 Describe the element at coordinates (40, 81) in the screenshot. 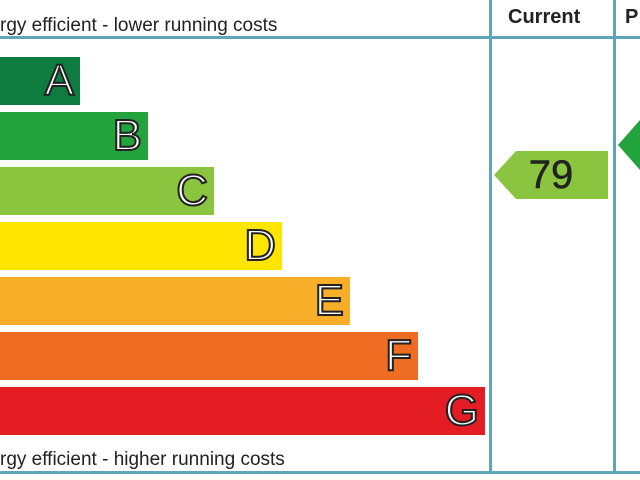

I see `band-a: A` at that location.